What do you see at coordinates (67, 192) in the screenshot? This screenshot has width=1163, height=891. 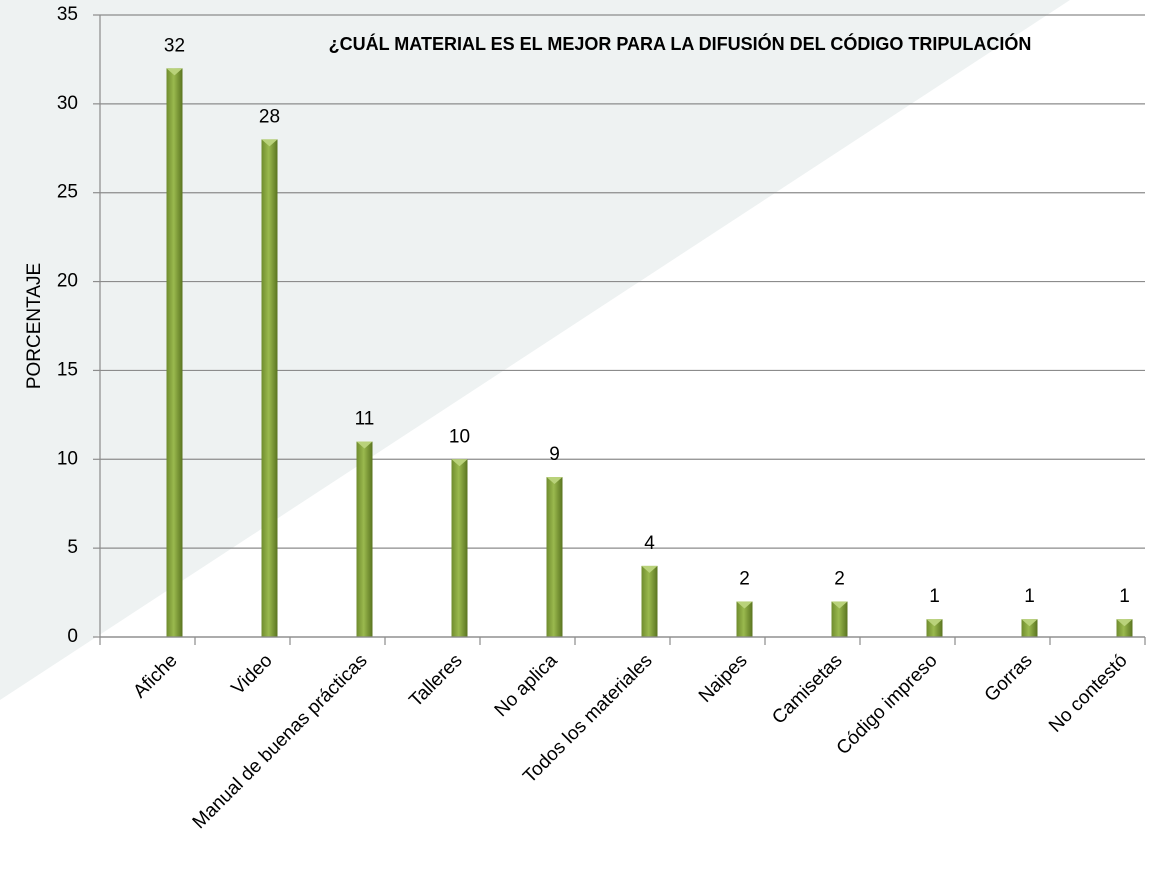 I see `y-tick-label: 25` at bounding box center [67, 192].